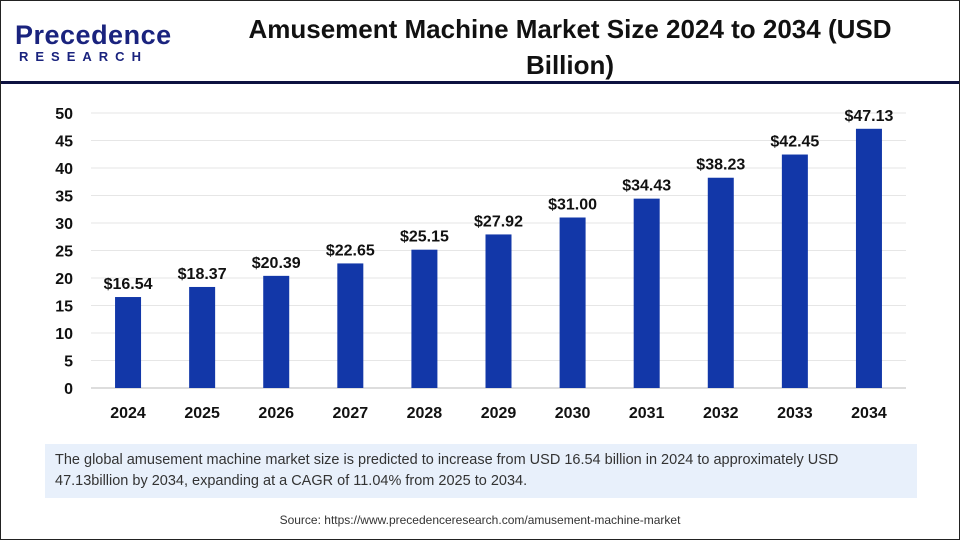 The height and width of the screenshot is (540, 960). I want to click on x-tick-label: 2025, so click(202, 413).